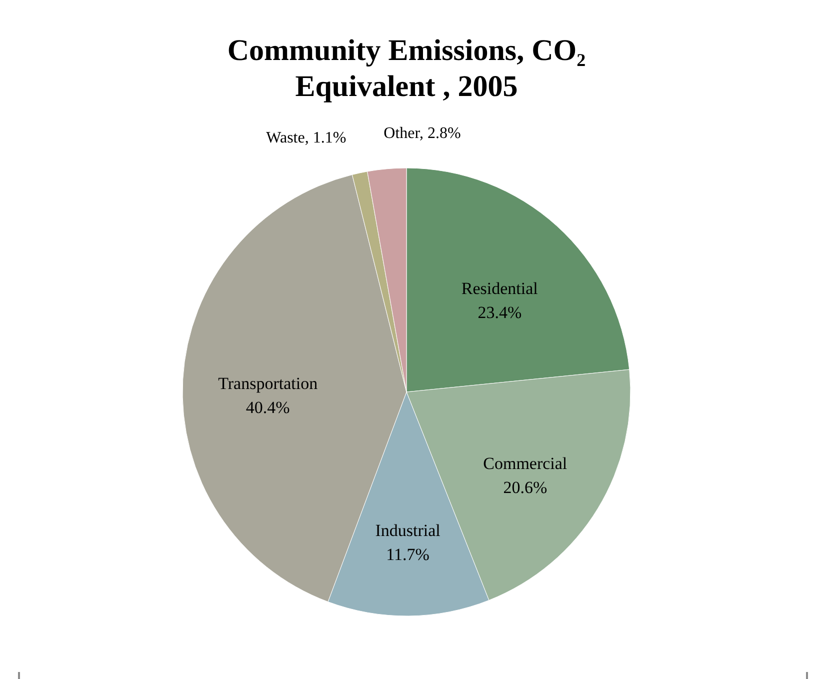 The image size is (813, 679). What do you see at coordinates (306, 138) in the screenshot?
I see `slice-label: Waste, 1.1%` at bounding box center [306, 138].